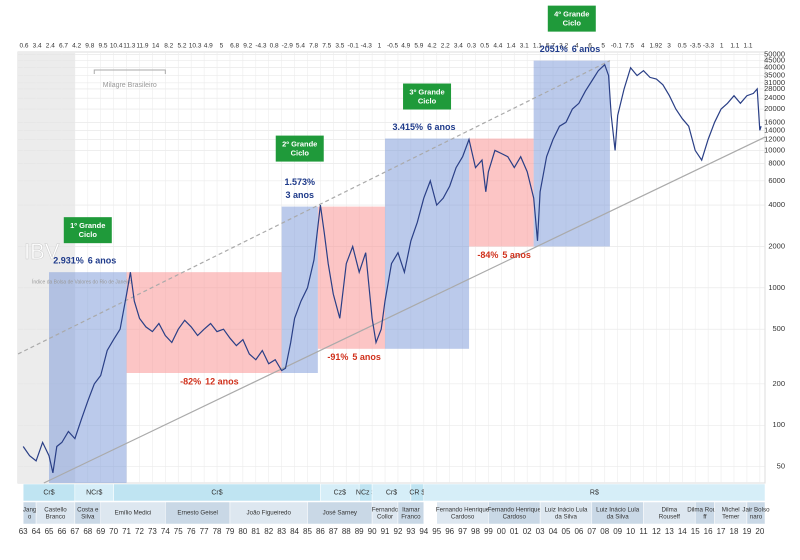 The image size is (800, 560). Describe the element at coordinates (774, 149) in the screenshot. I see `y-tick-label: 10000` at that location.